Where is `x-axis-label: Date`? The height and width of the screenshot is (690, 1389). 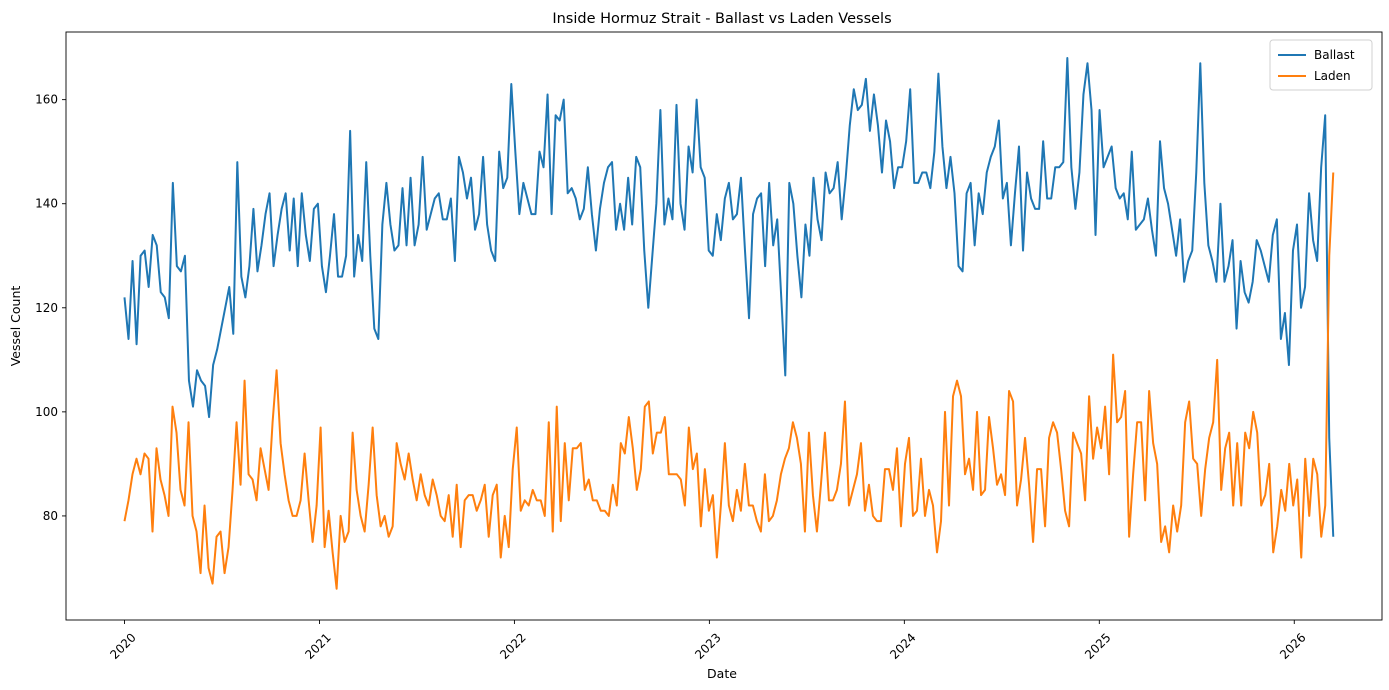 x-axis-label: Date is located at coordinates (722, 673).